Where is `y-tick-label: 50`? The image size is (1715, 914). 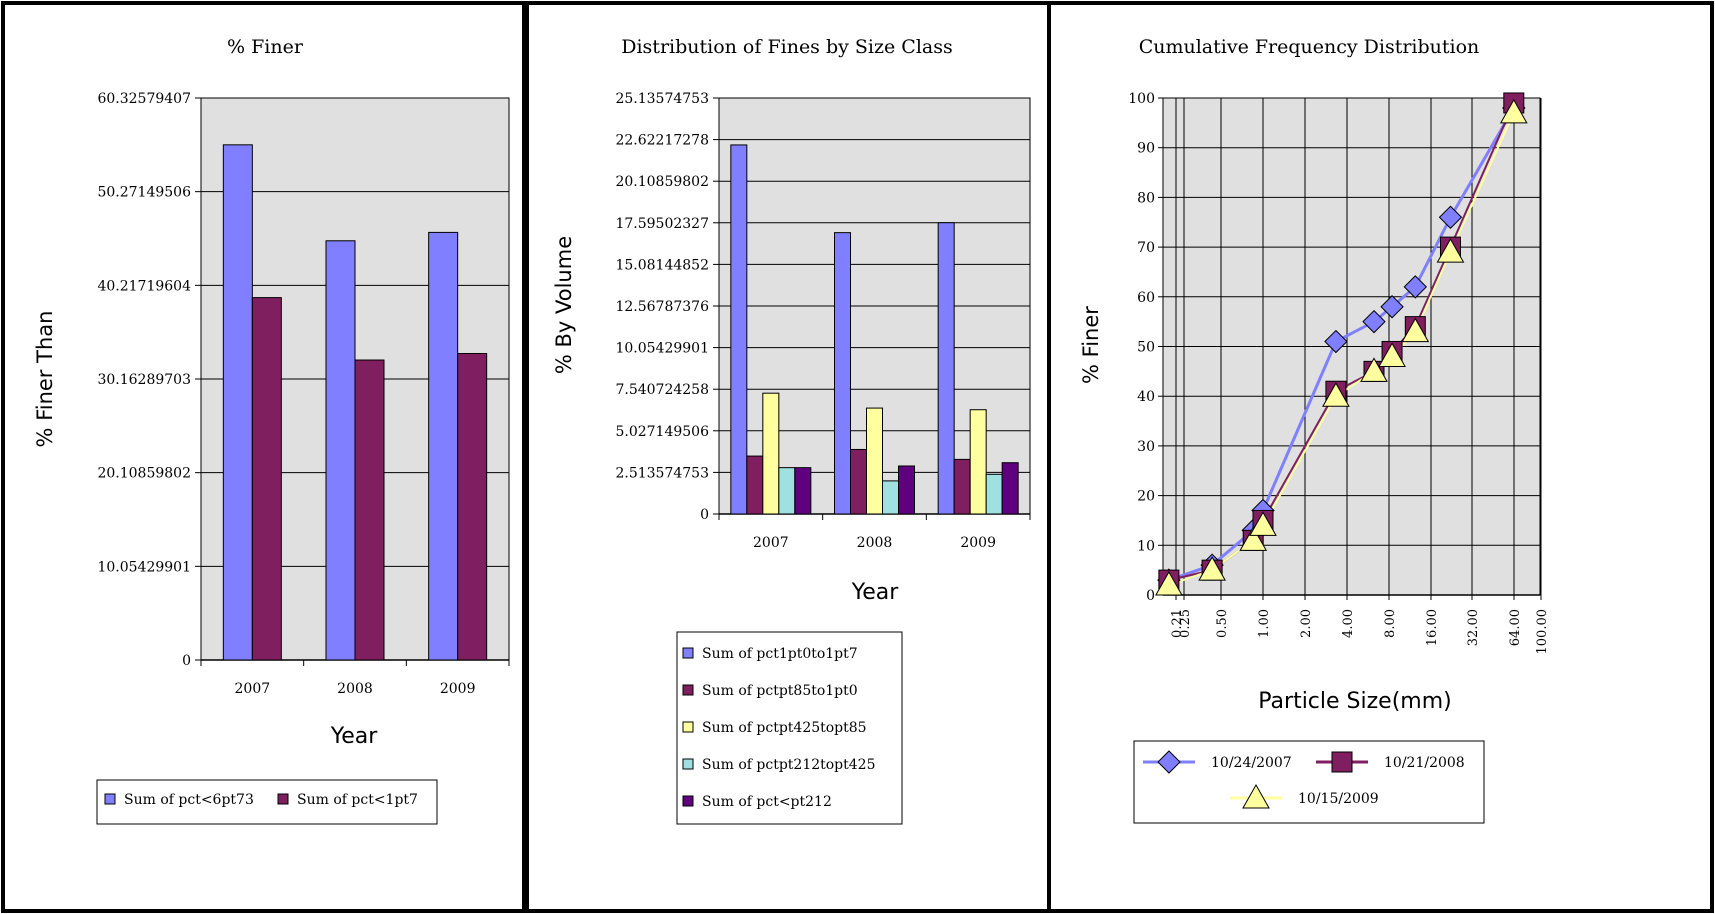 y-tick-label: 50 is located at coordinates (1146, 348).